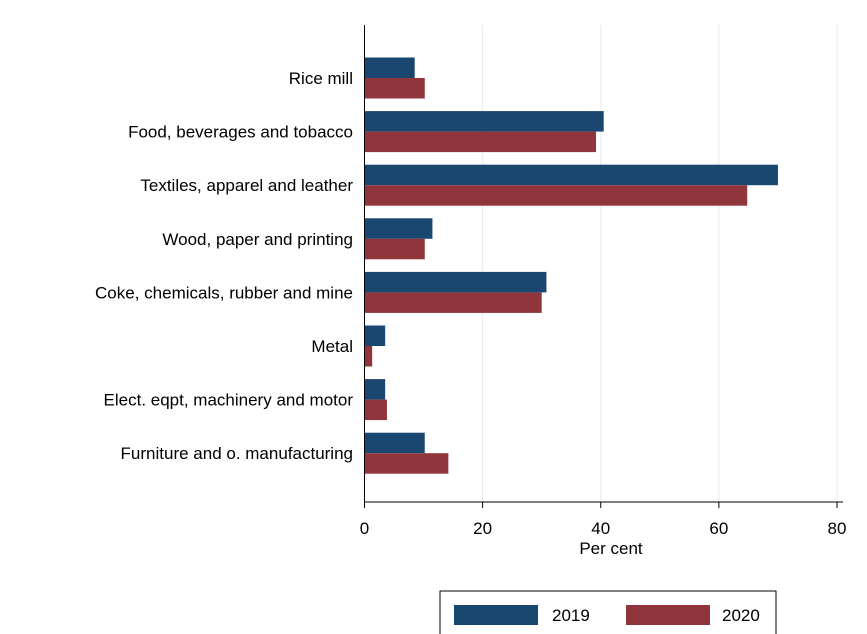 This screenshot has height=634, width=867. Describe the element at coordinates (611, 548) in the screenshot. I see `x-axis-title: Per cent` at that location.